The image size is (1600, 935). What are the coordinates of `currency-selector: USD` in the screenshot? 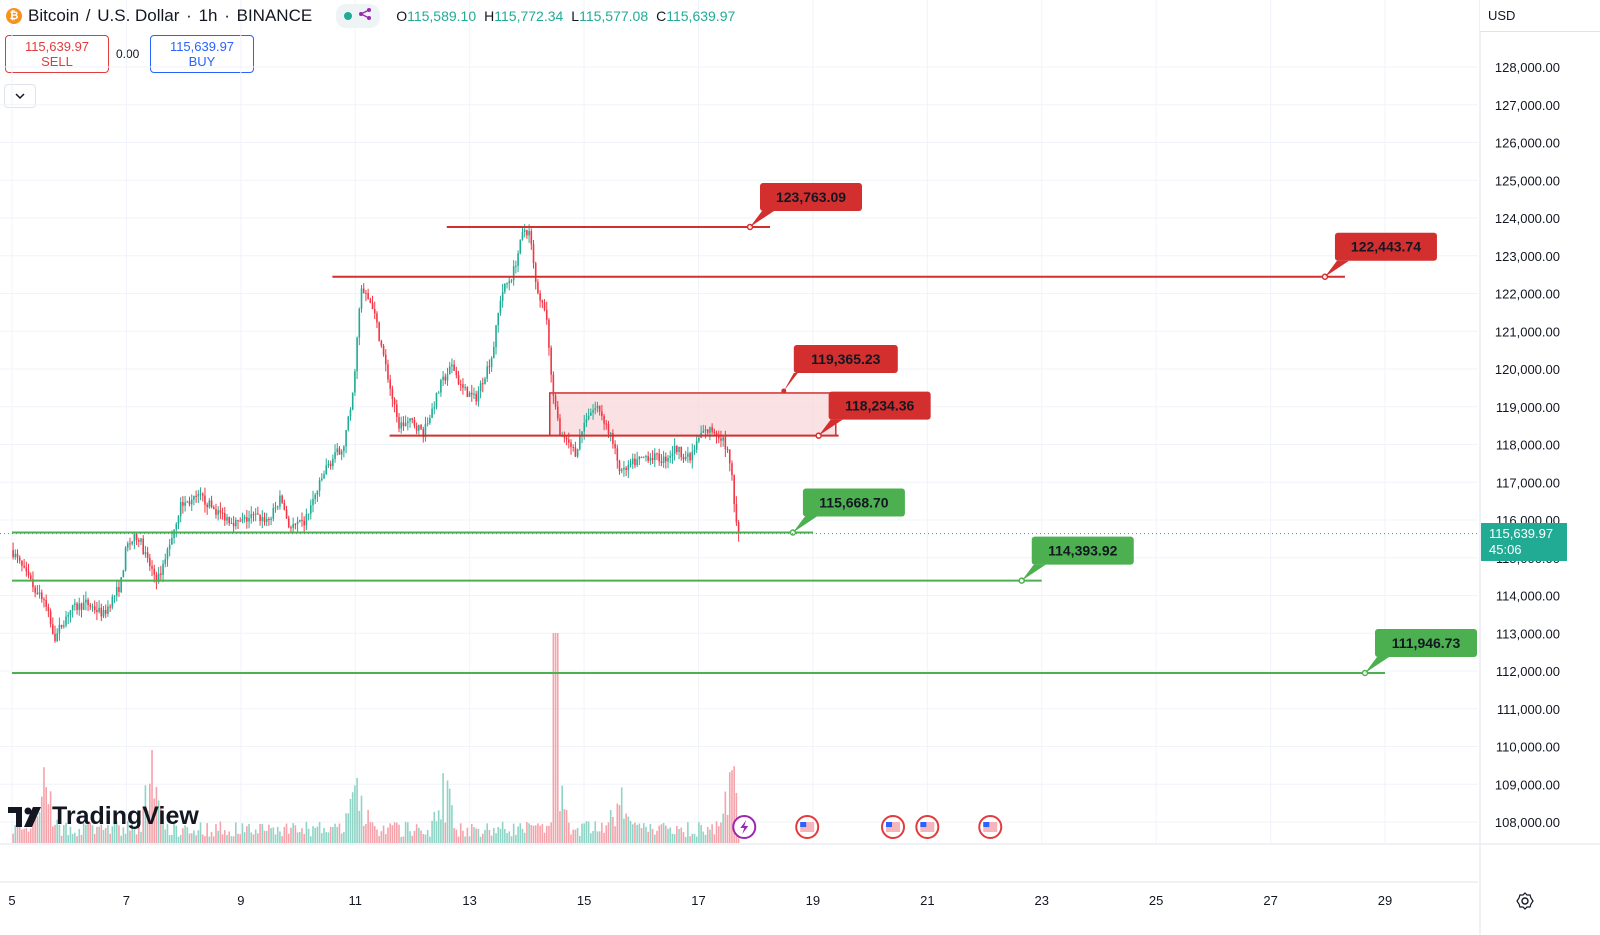 It's located at (1540, 16).